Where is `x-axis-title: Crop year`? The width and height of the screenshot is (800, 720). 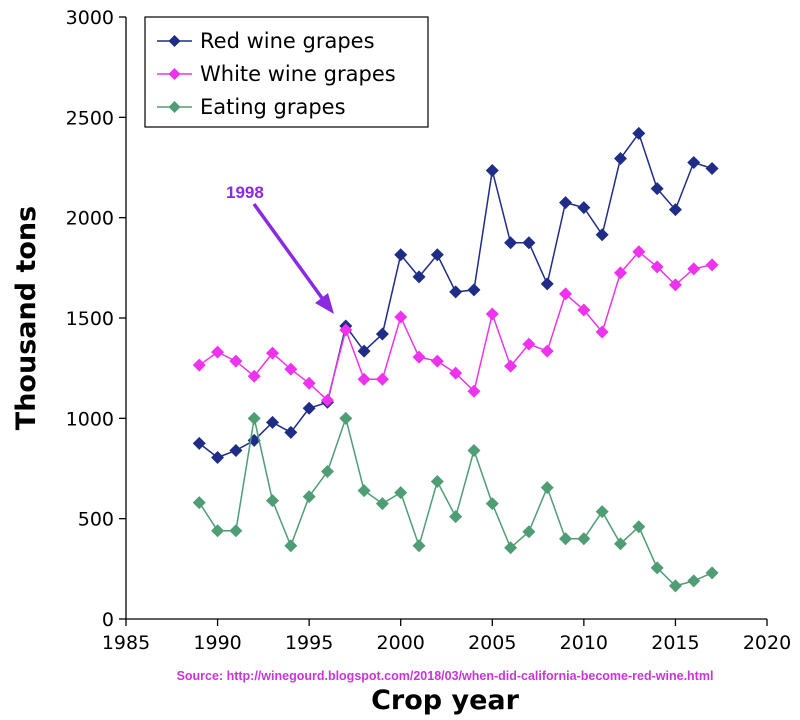
x-axis-title: Crop year is located at coordinates (445, 700).